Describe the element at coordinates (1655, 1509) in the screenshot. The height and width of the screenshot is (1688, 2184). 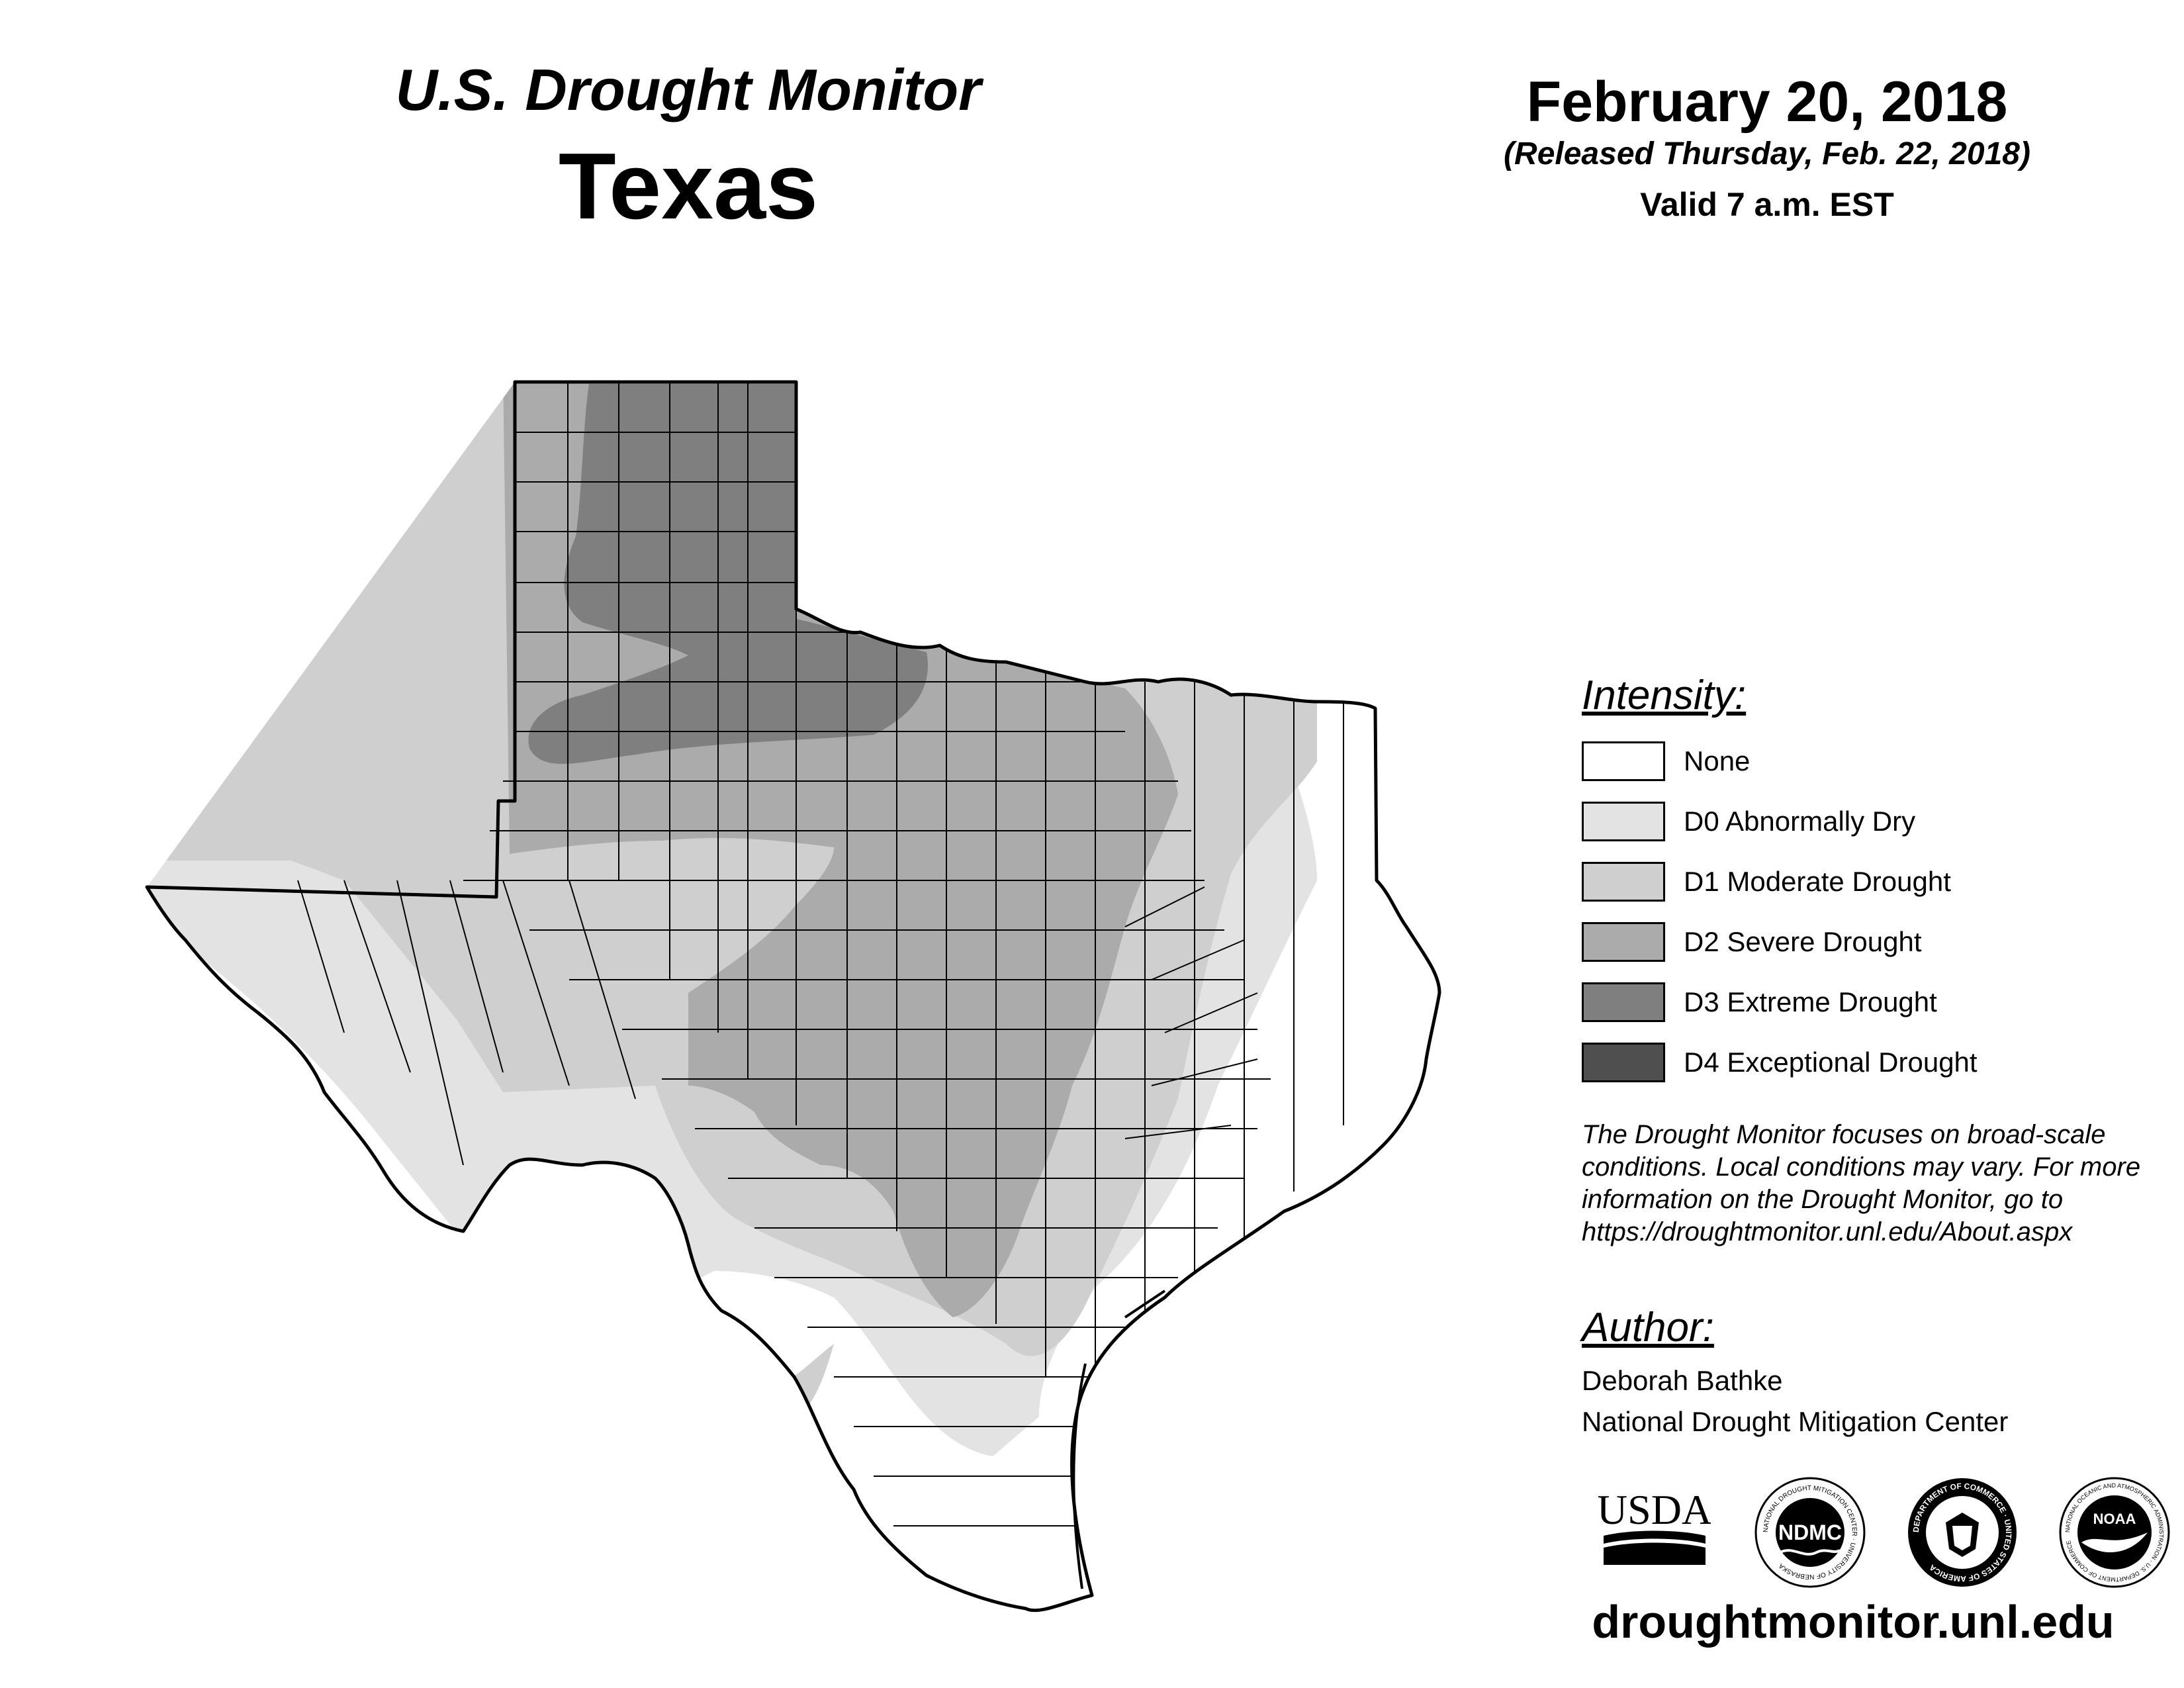
I see `usda-logo-text: USDA` at that location.